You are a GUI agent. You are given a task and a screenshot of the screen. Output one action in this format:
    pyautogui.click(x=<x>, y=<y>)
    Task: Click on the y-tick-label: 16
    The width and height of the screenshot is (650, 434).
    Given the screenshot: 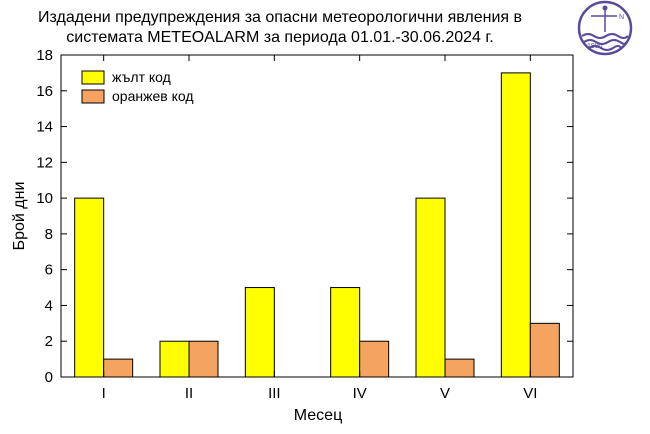 What is the action you would take?
    pyautogui.click(x=44, y=91)
    